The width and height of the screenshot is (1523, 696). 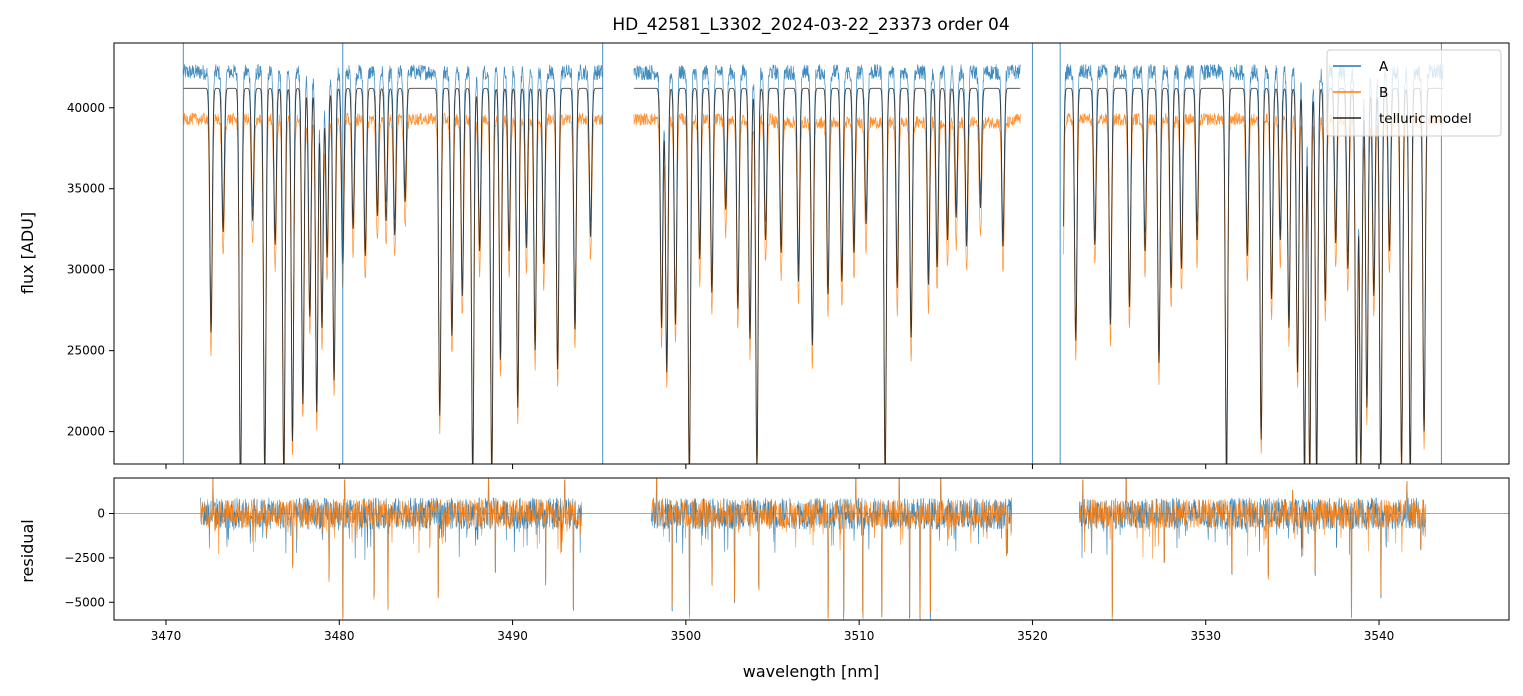 I want to click on bottom-x-axis: 3470 3480 3490 3500 3510 3520 3530 3540, so click(x=773, y=631).